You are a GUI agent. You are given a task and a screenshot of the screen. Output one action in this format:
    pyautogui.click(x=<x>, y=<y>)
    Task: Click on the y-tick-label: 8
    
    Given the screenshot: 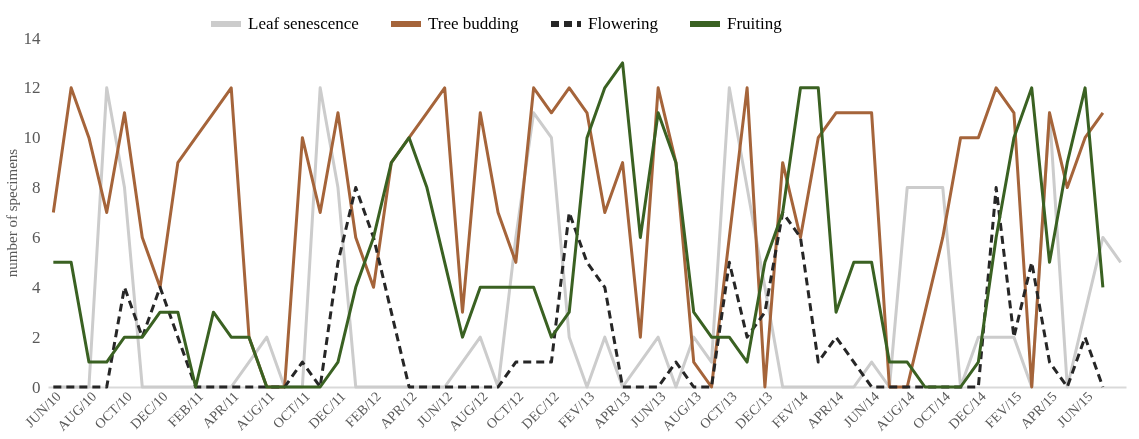 What is the action you would take?
    pyautogui.click(x=36, y=188)
    